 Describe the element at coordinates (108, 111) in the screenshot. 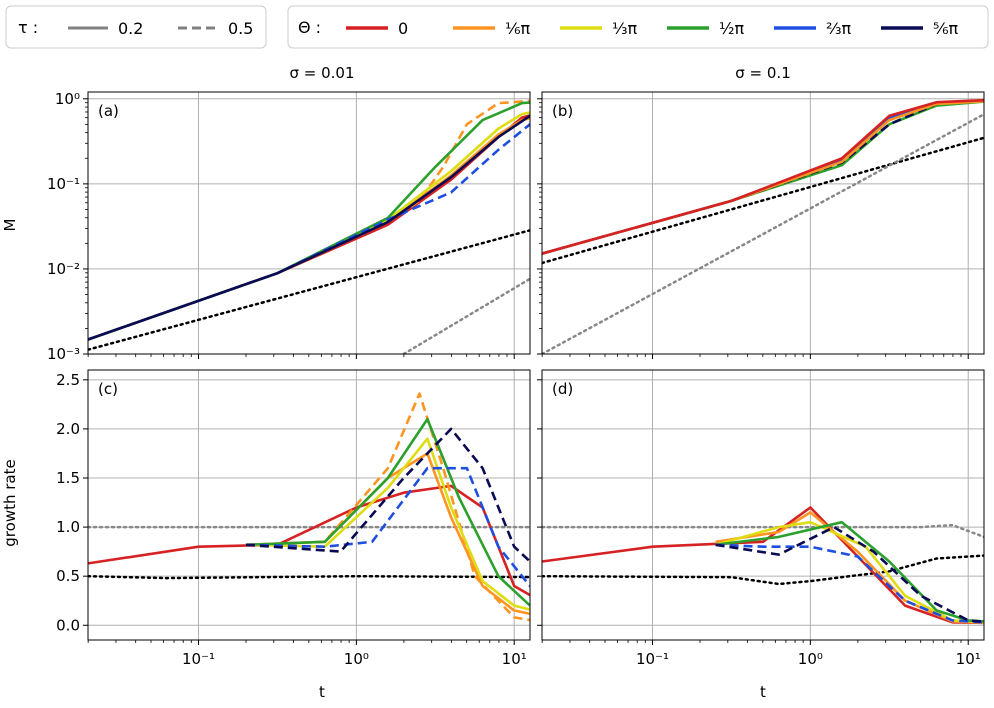

I see `panel-tag: (a)` at that location.